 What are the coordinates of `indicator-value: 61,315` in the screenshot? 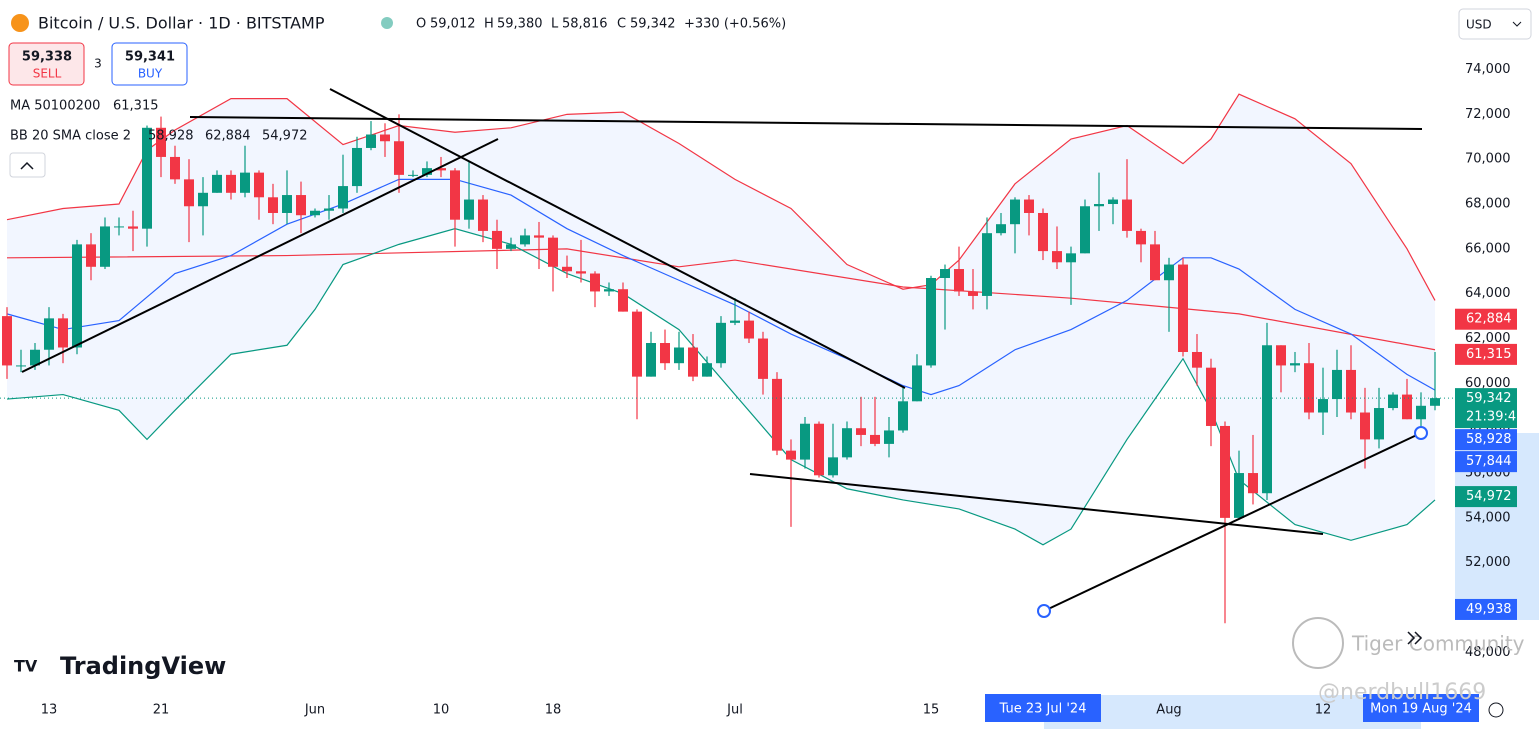 It's located at (136, 106).